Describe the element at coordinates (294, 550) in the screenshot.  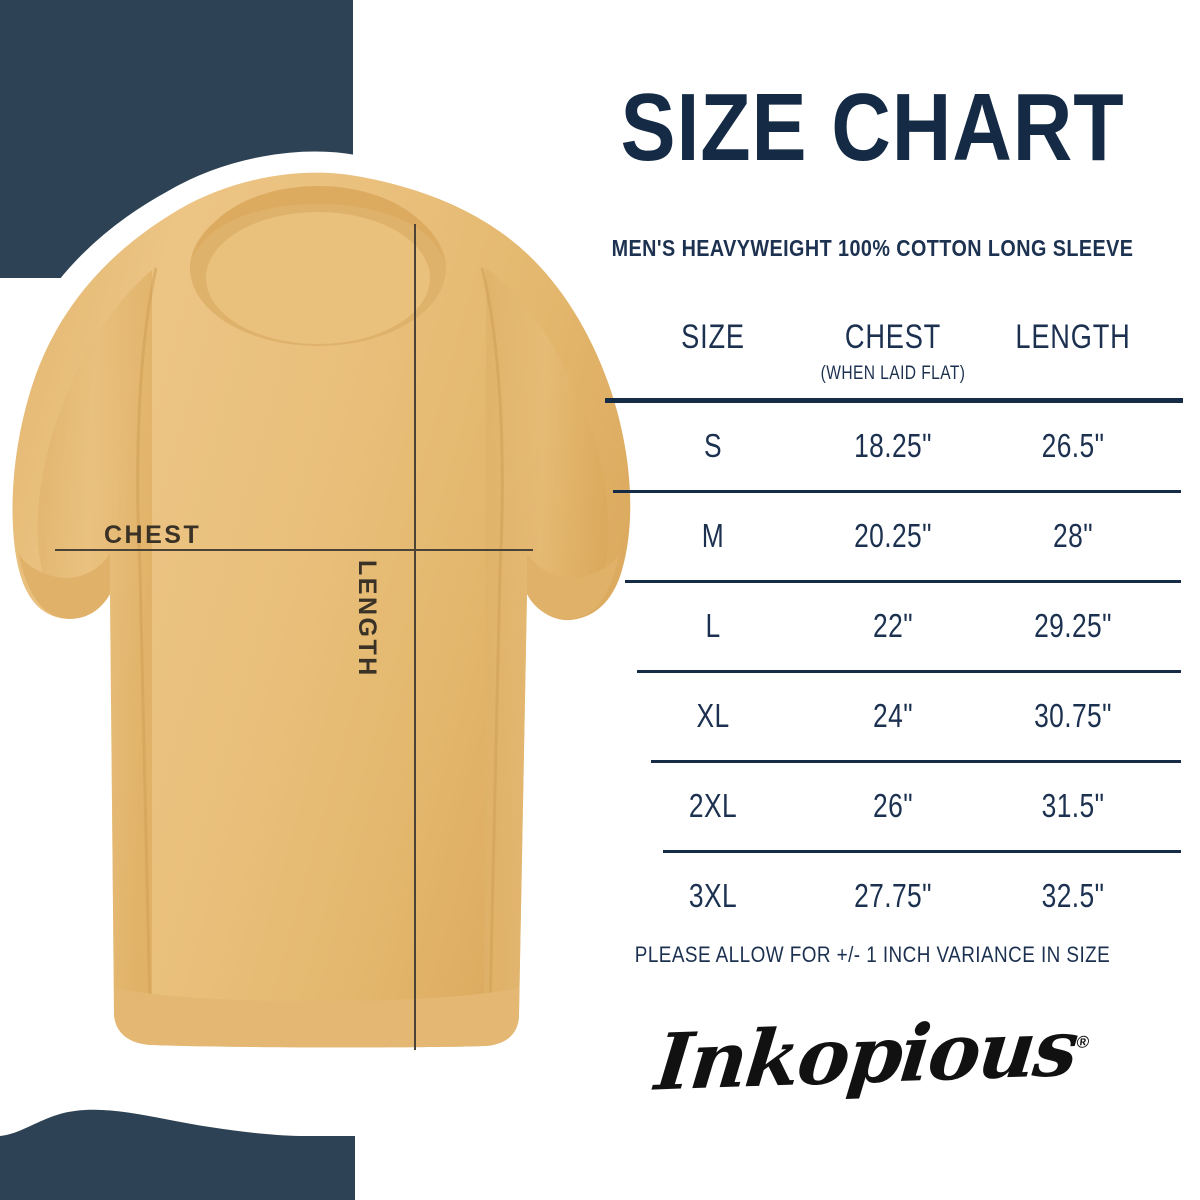
I see `chest-measurement-line` at that location.